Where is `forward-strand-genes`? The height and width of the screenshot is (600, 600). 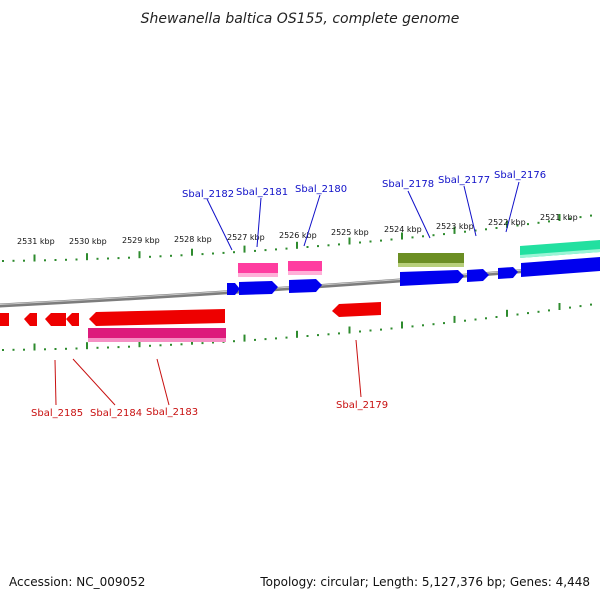 forward-strand-genes is located at coordinates (413, 276).